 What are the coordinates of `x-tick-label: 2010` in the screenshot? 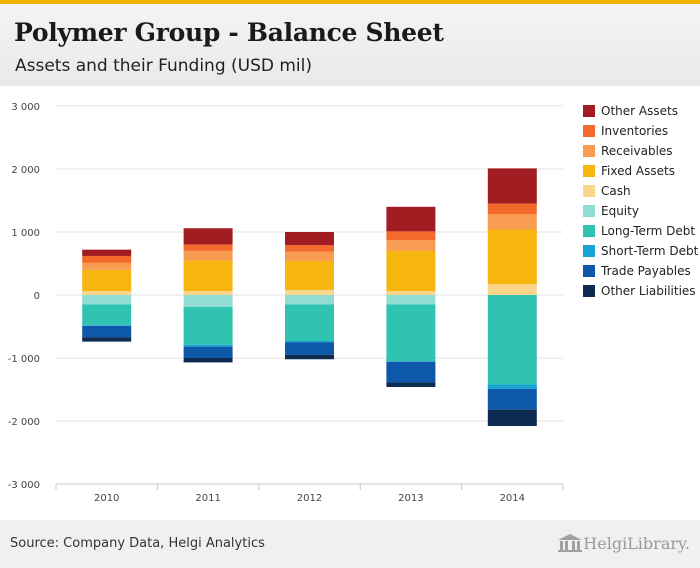 It's located at (106, 498).